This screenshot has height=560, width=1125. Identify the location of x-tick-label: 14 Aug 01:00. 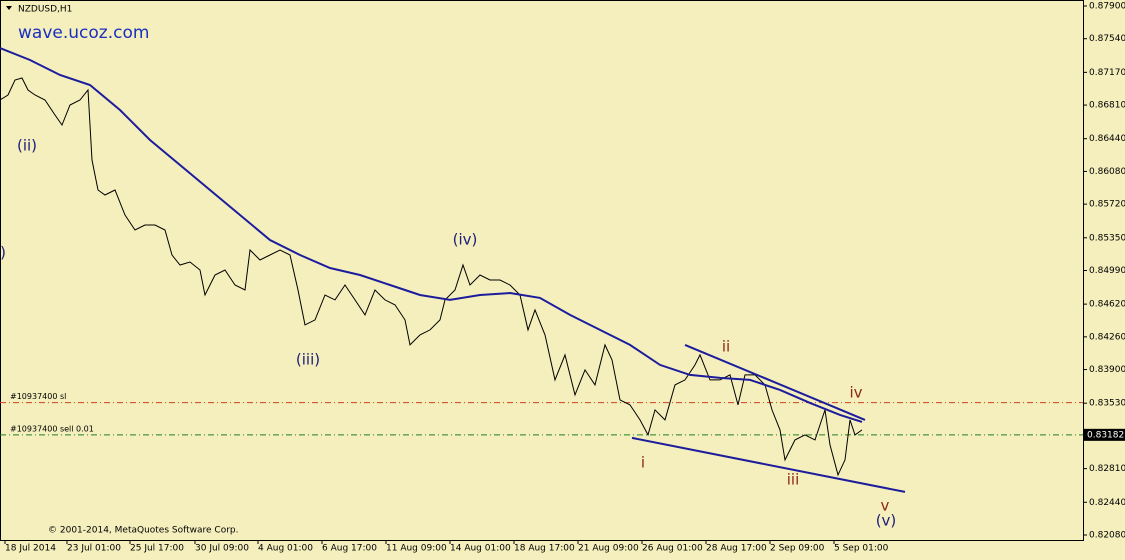
(480, 549).